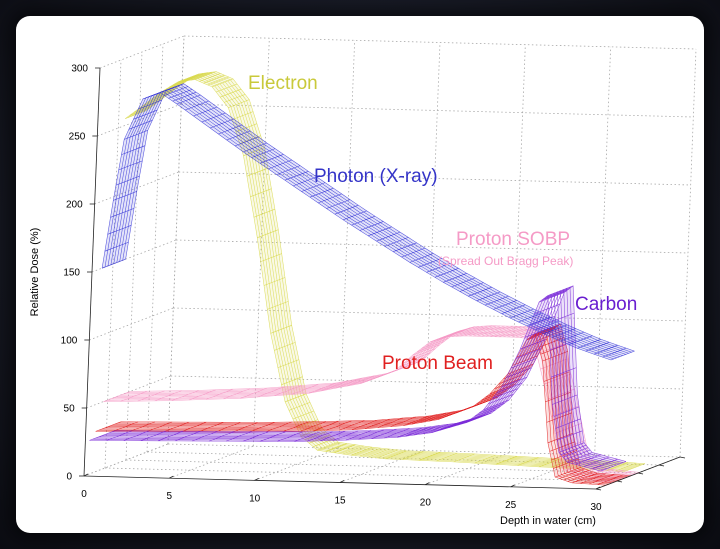 This screenshot has height=549, width=720. Describe the element at coordinates (79, 69) in the screenshot. I see `y-tick-label: 300` at that location.